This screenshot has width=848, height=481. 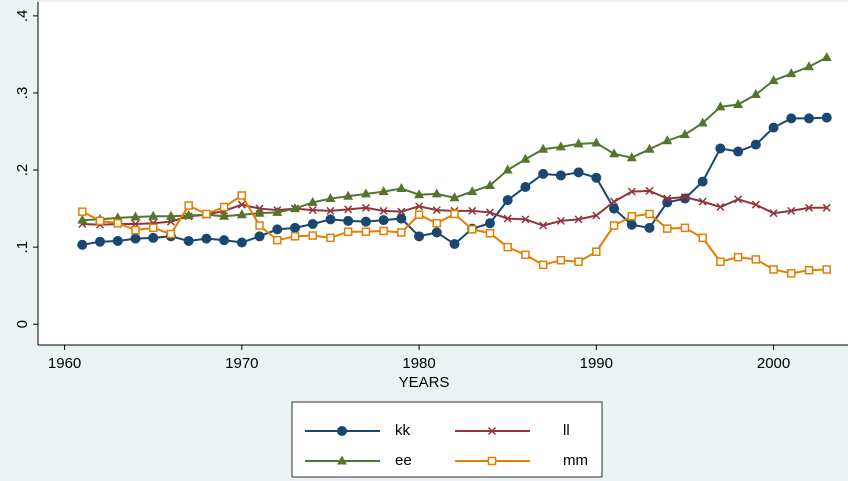 I want to click on legend-label: kk, so click(x=403, y=430).